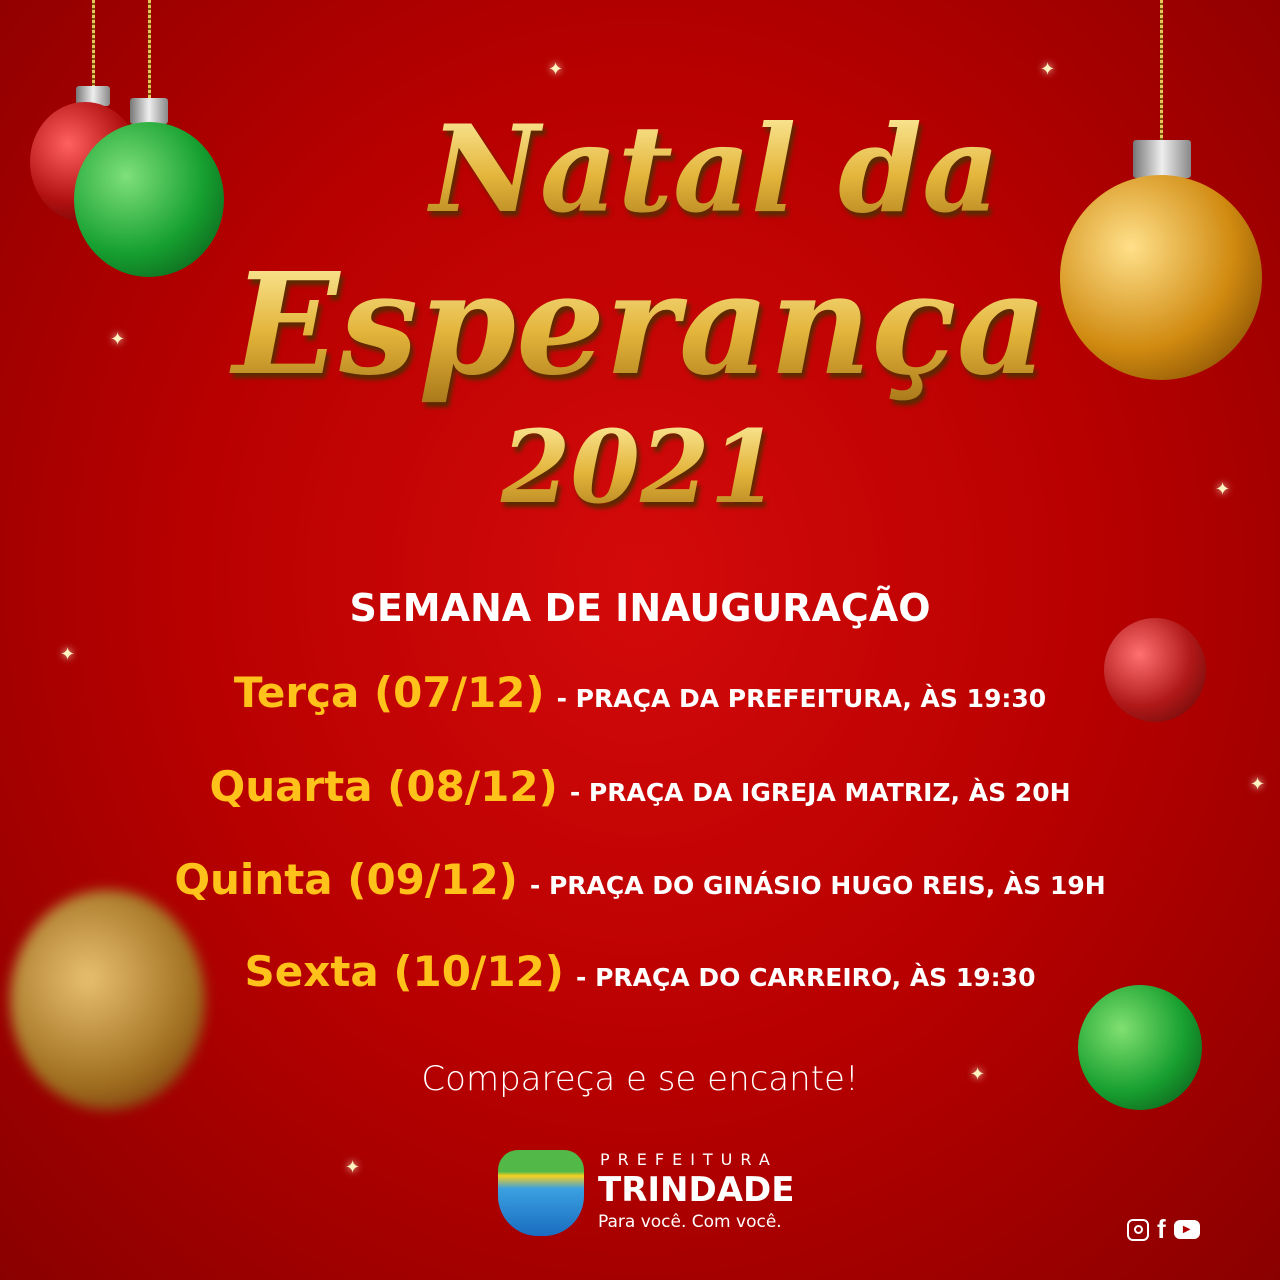 The width and height of the screenshot is (1280, 1280). I want to click on title-line2: Esperança, so click(640, 325).